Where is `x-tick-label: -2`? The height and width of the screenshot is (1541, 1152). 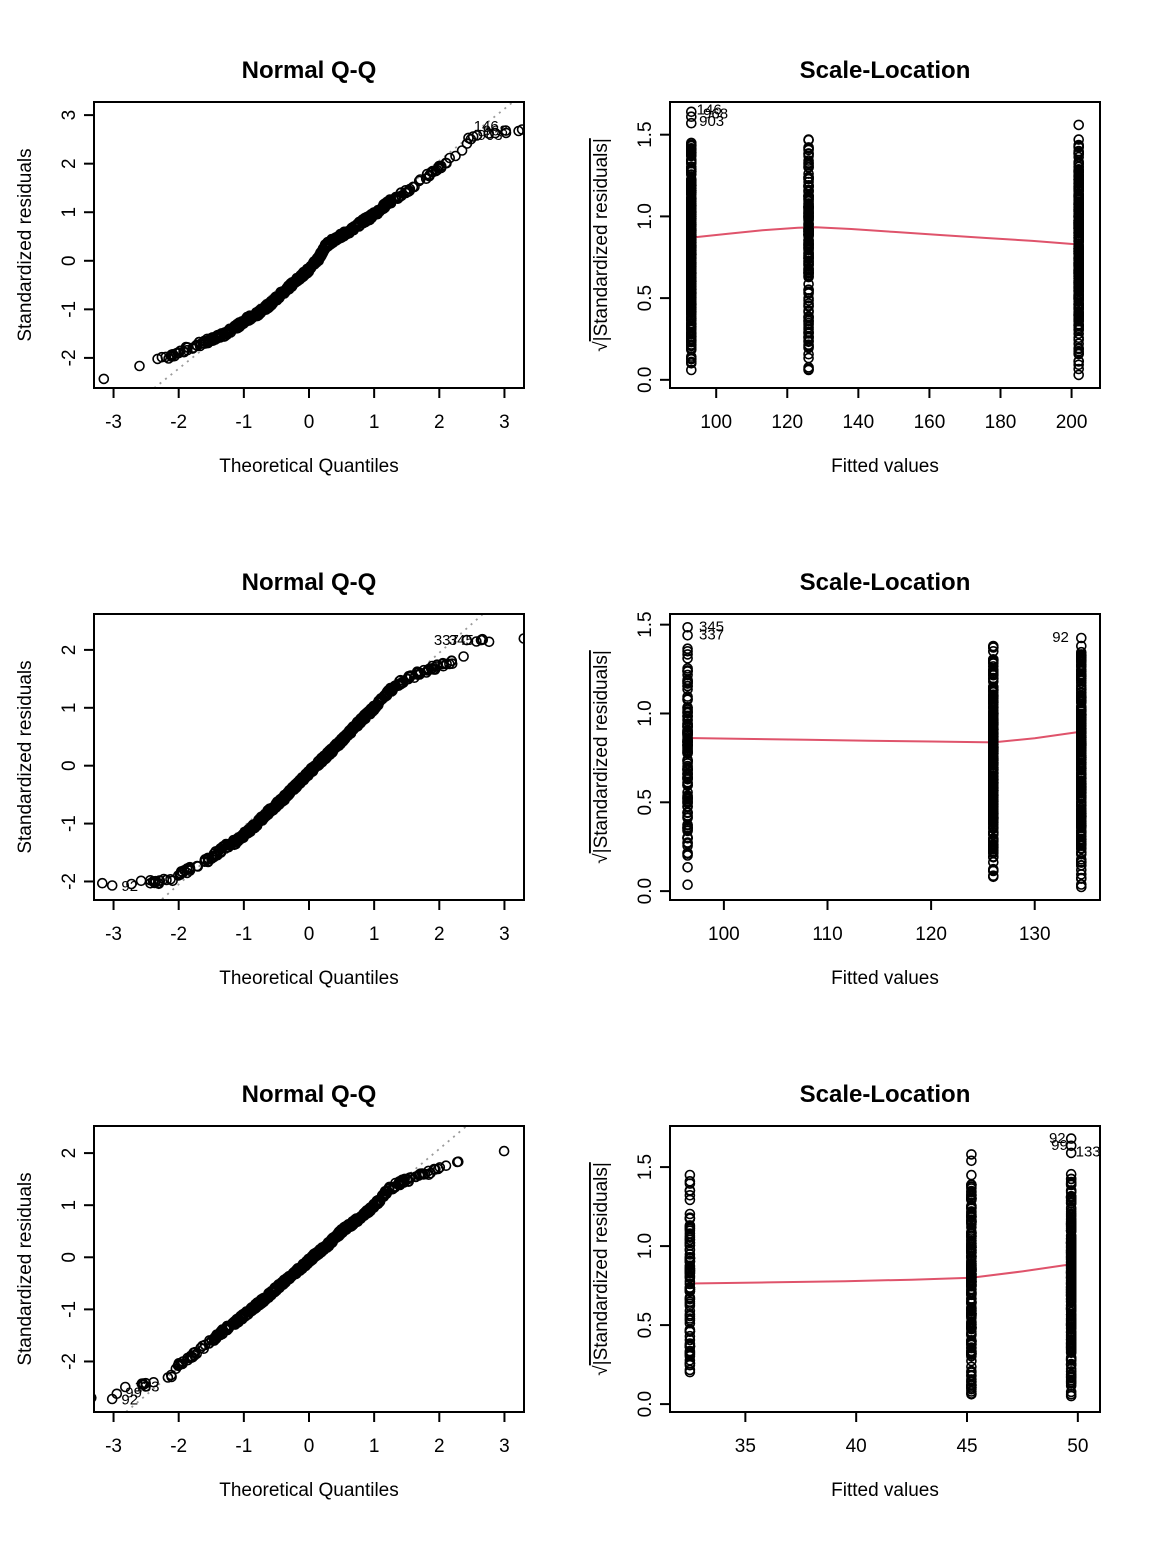 x-tick-label: -2 is located at coordinates (178, 422).